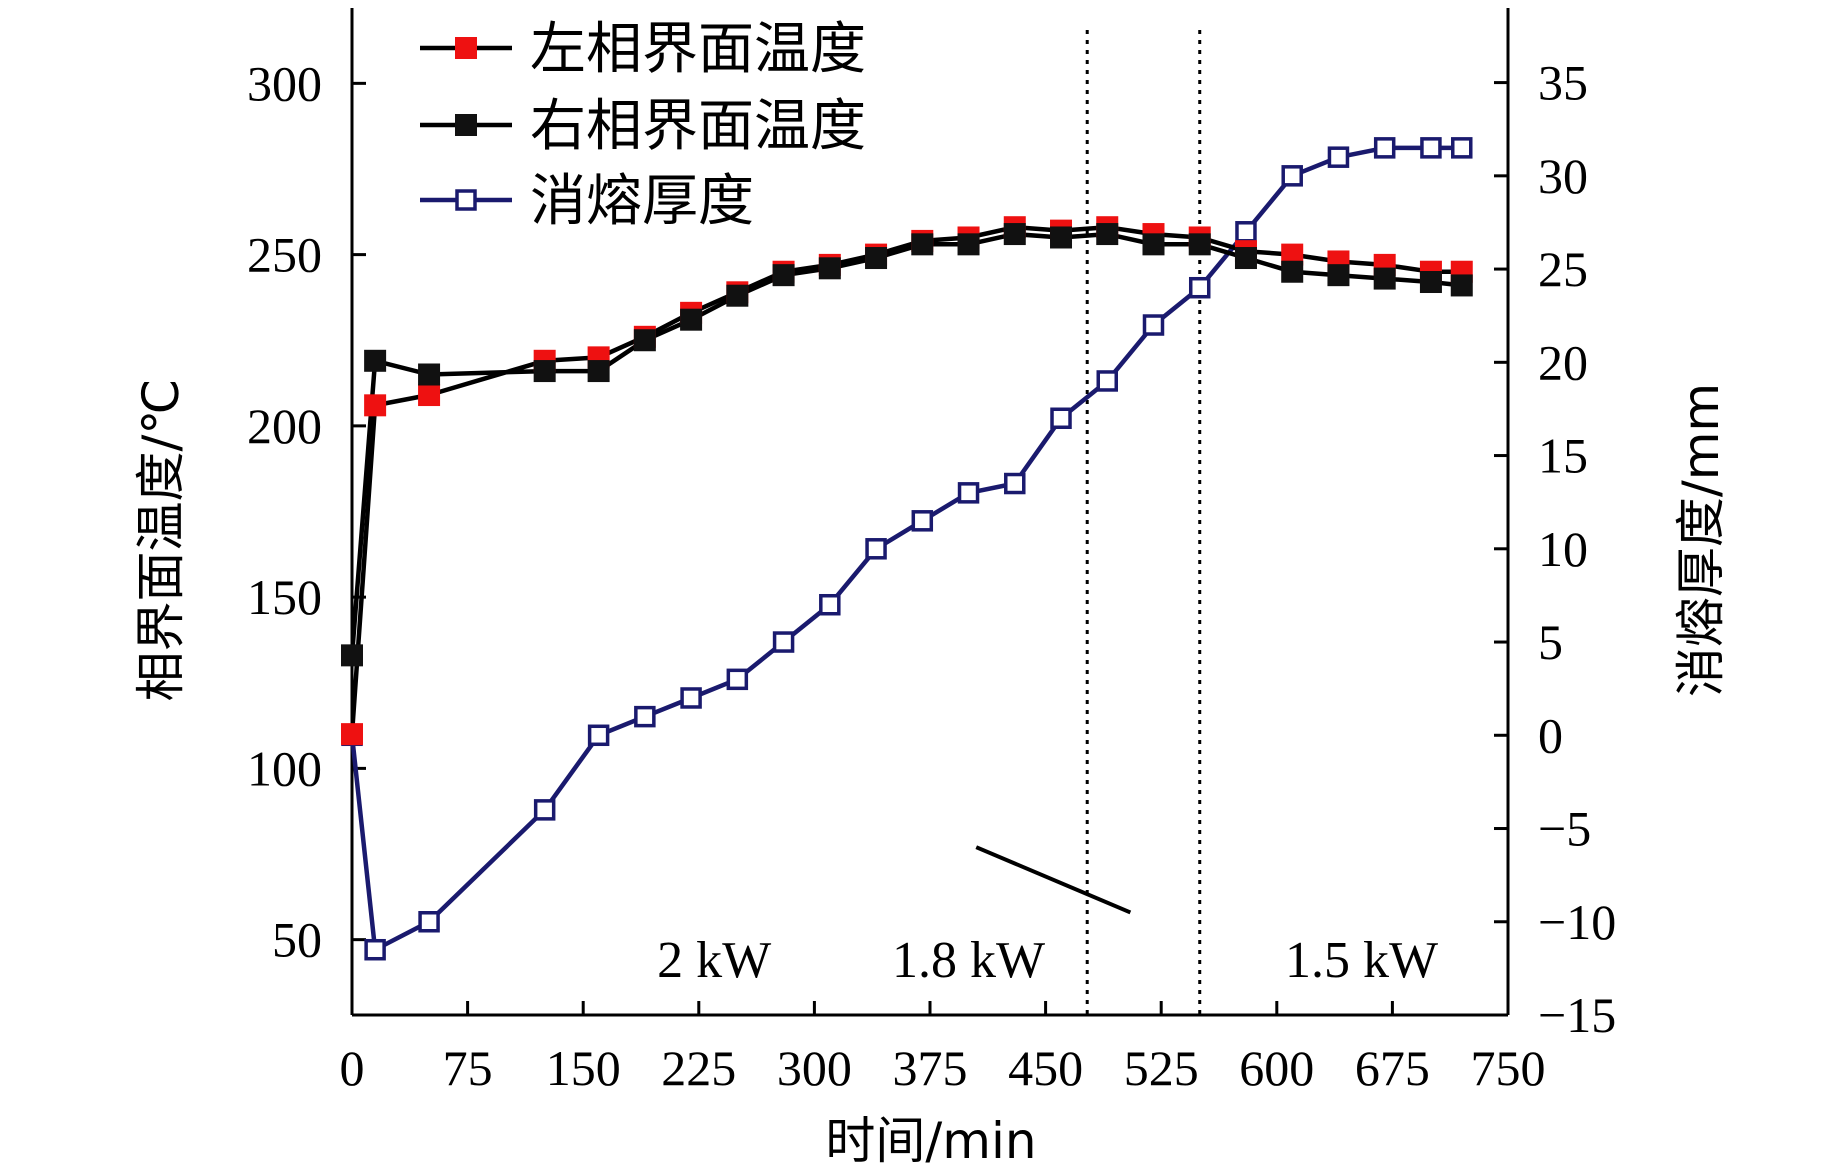 This screenshot has width=1843, height=1170. What do you see at coordinates (1143, 522) in the screenshot?
I see `power-boundaries` at bounding box center [1143, 522].